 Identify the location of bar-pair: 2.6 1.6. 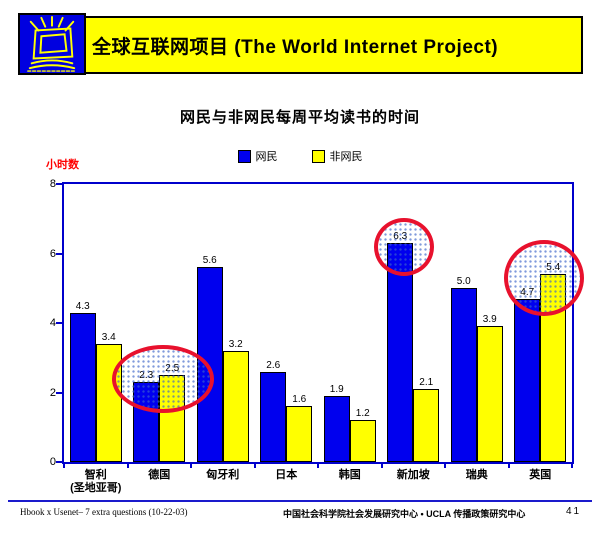
(286, 411).